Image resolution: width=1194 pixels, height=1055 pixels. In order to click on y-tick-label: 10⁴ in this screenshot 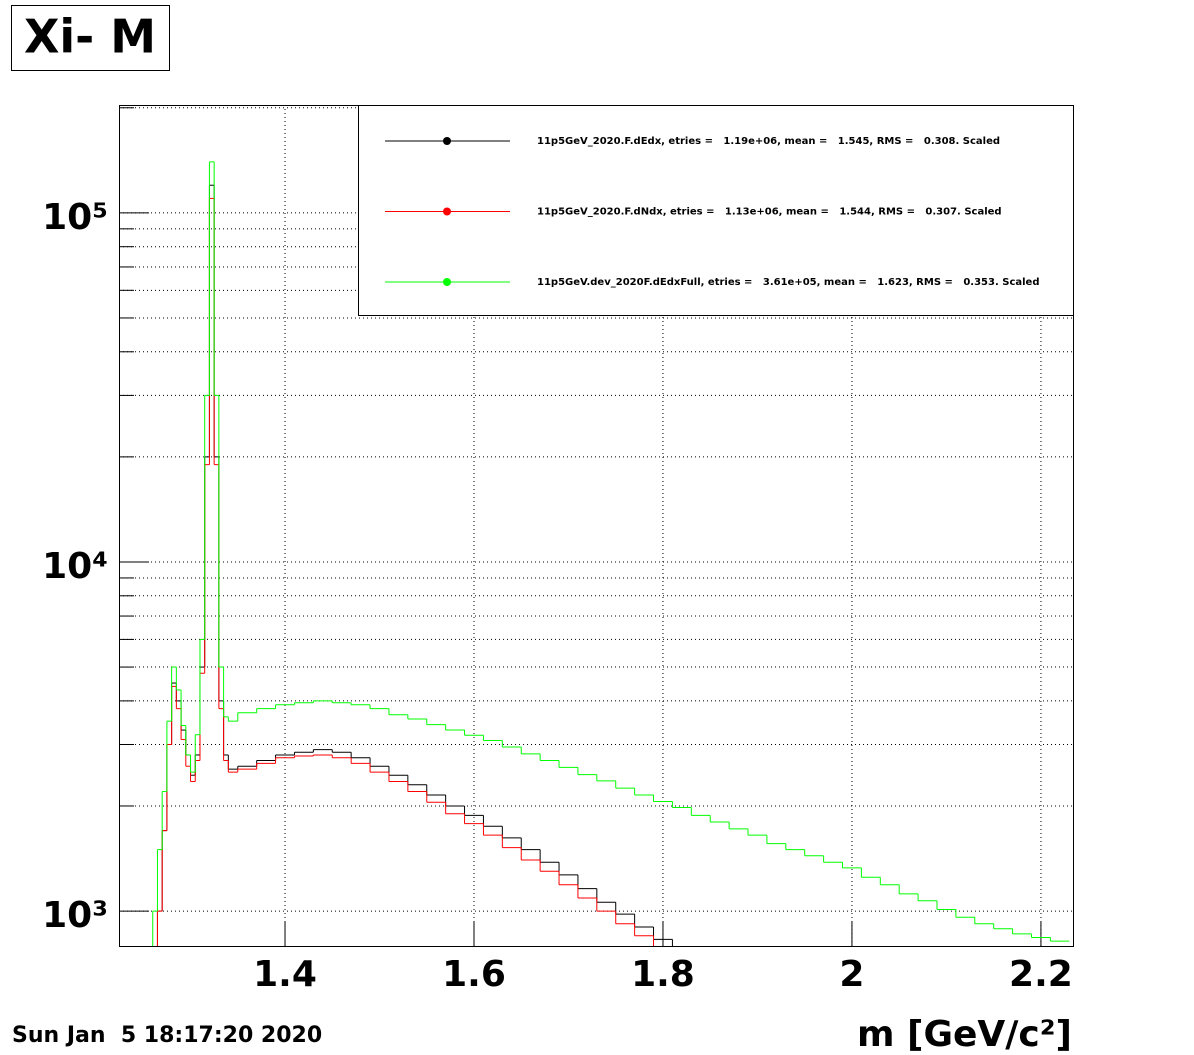, I will do `click(75, 566)`.